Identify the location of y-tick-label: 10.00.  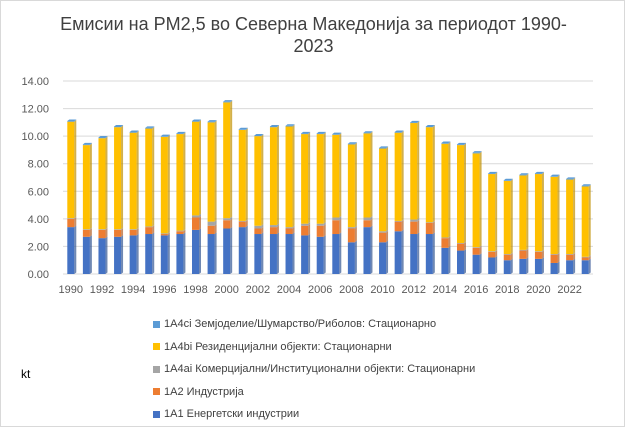
(35, 137).